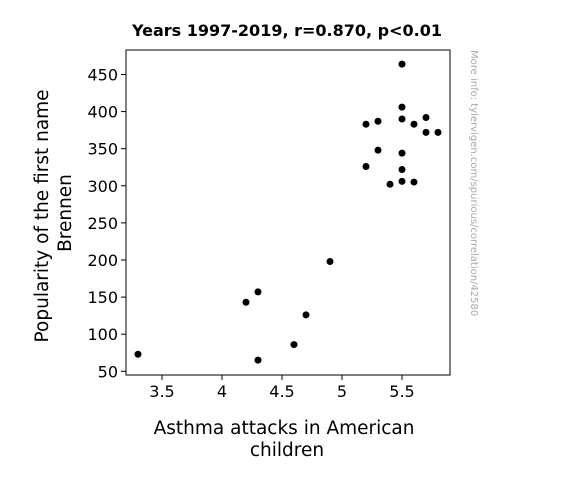 The height and width of the screenshot is (500, 575). Describe the element at coordinates (342, 391) in the screenshot. I see `x-tick-label: 5` at that location.